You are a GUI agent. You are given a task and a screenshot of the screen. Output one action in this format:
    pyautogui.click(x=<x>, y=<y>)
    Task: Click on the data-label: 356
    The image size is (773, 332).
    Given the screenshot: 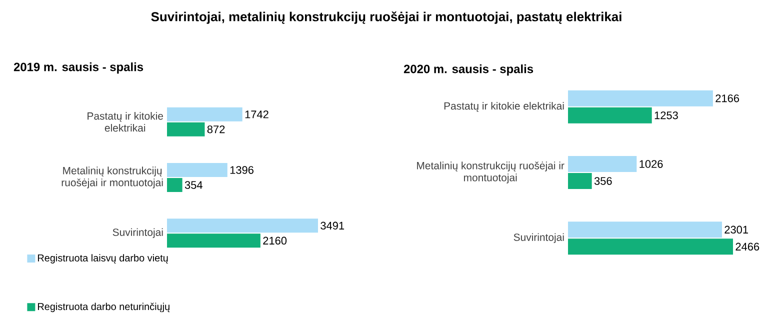 What is the action you would take?
    pyautogui.click(x=603, y=181)
    